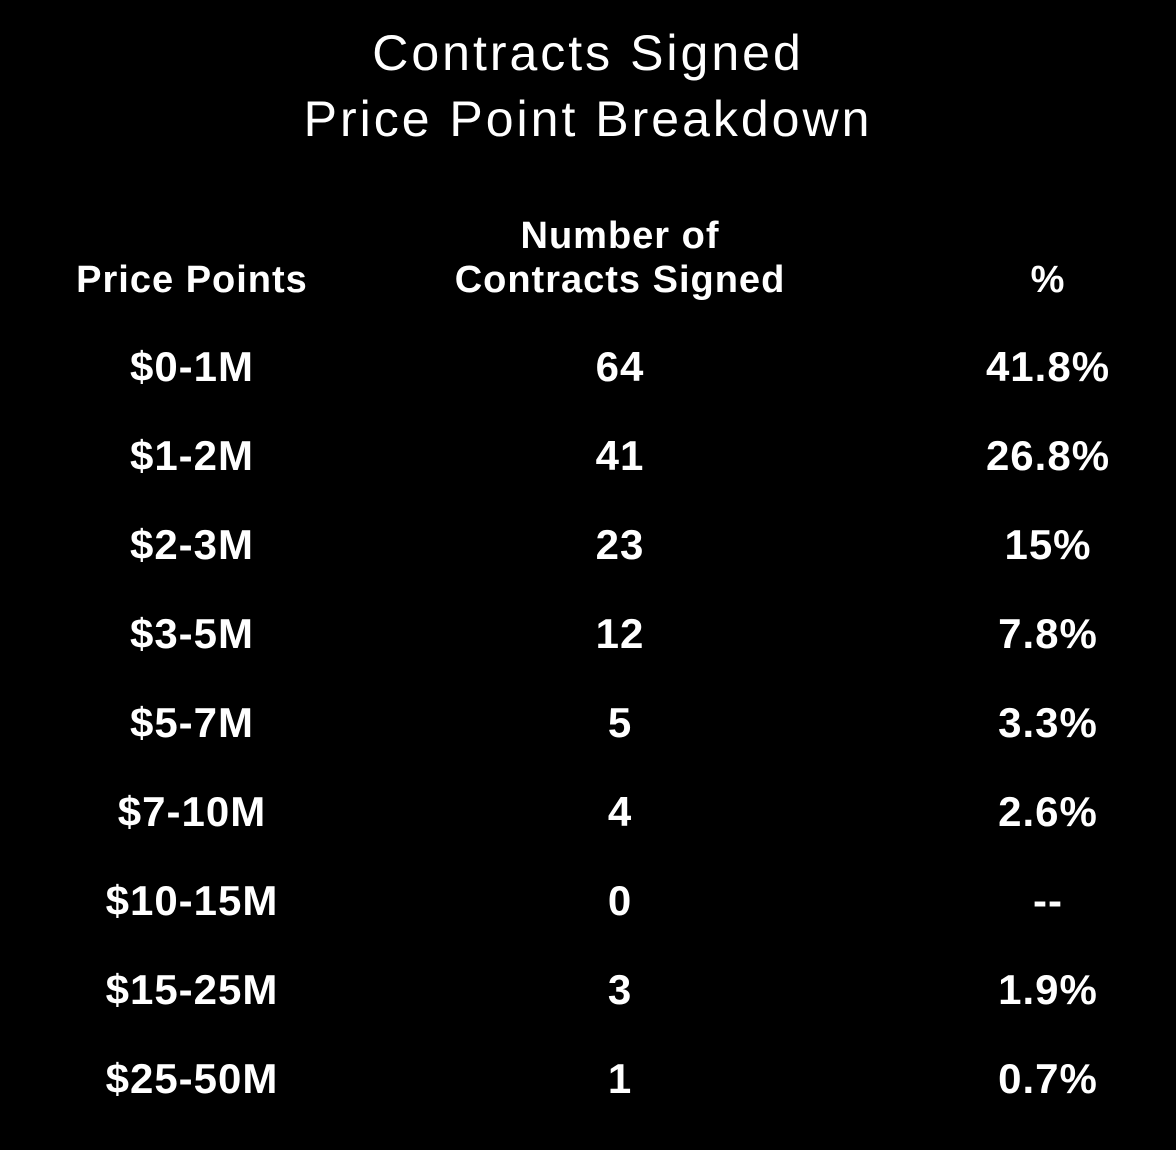 The width and height of the screenshot is (1176, 1150). Describe the element at coordinates (1048, 811) in the screenshot. I see `percent-cell: 2.6%` at that location.